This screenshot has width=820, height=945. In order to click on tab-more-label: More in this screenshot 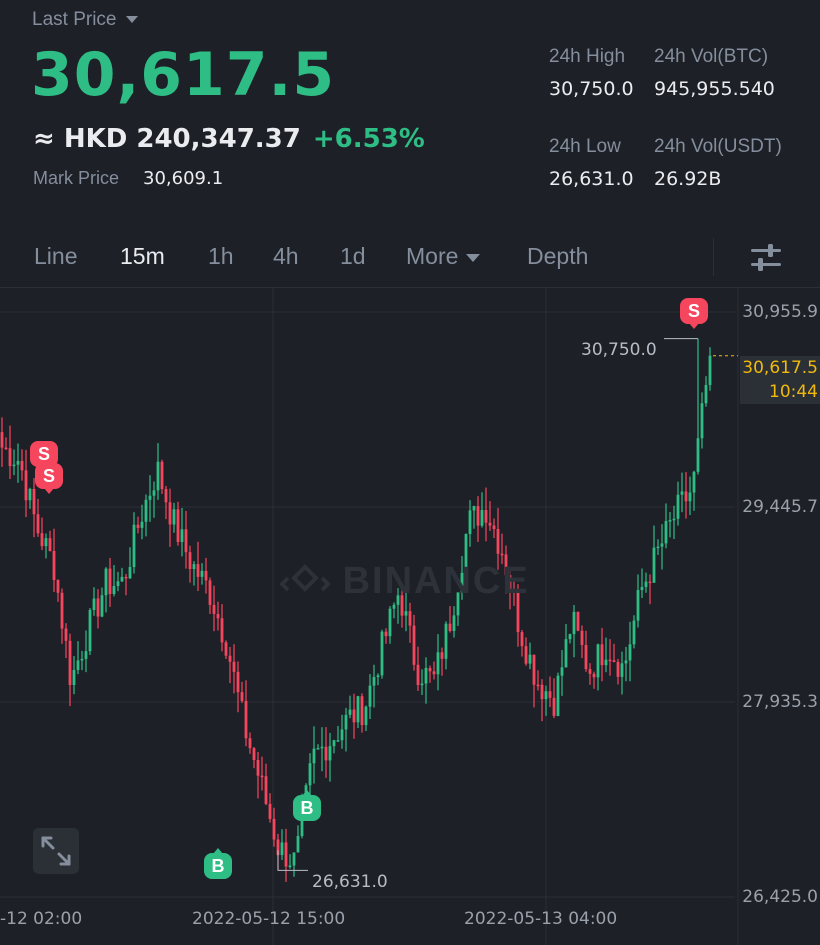, I will do `click(432, 256)`.